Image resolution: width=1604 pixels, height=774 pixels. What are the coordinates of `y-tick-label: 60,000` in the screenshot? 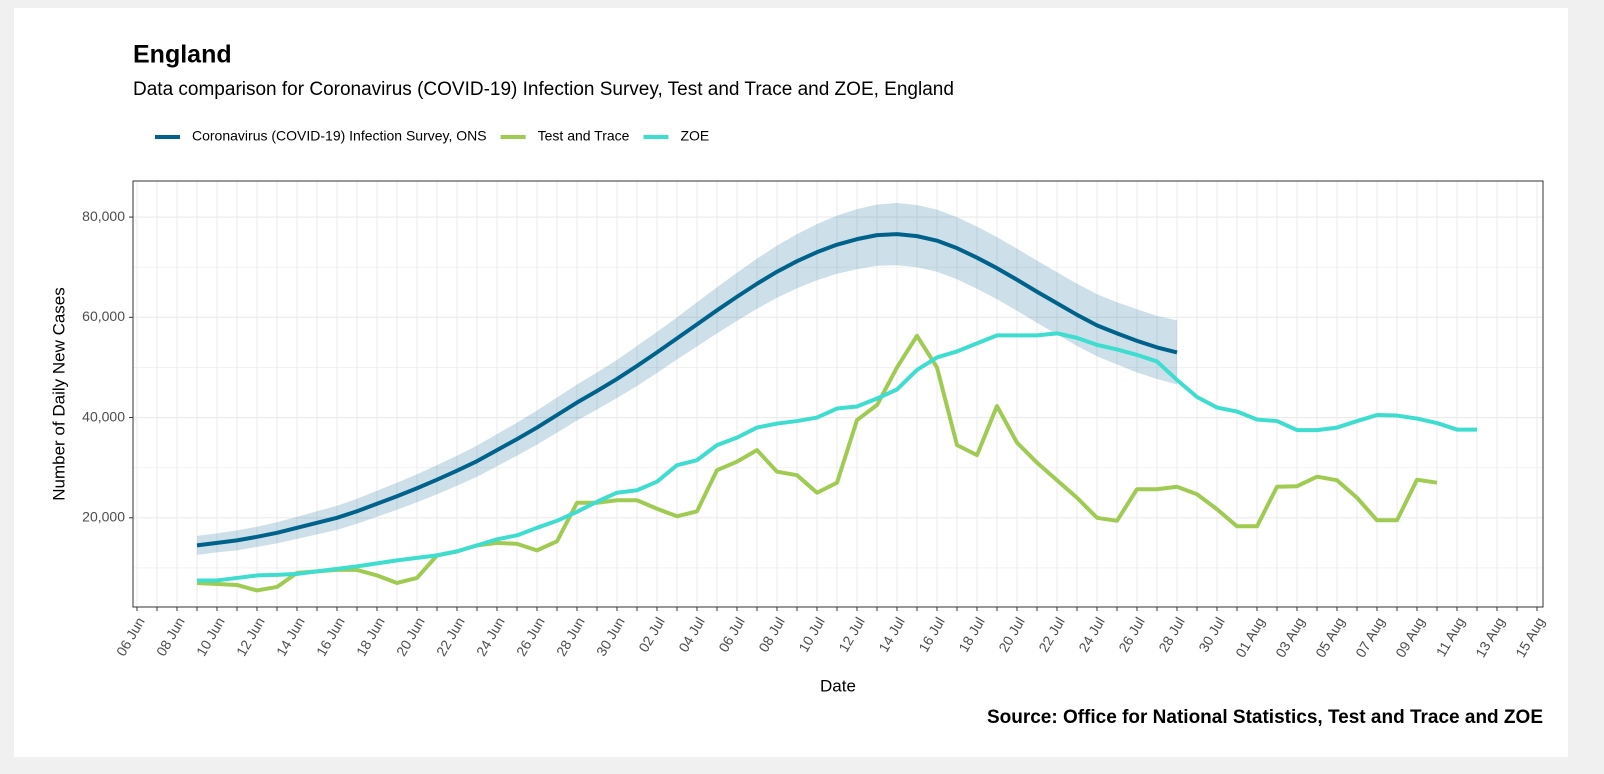 It's located at (103, 316).